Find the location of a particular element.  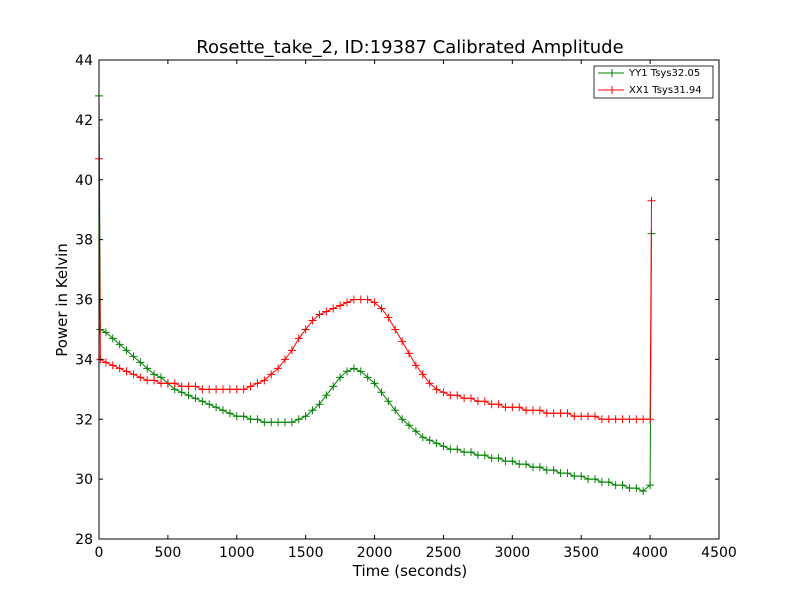

x-axis-title: Time (seconds) is located at coordinates (410, 571).